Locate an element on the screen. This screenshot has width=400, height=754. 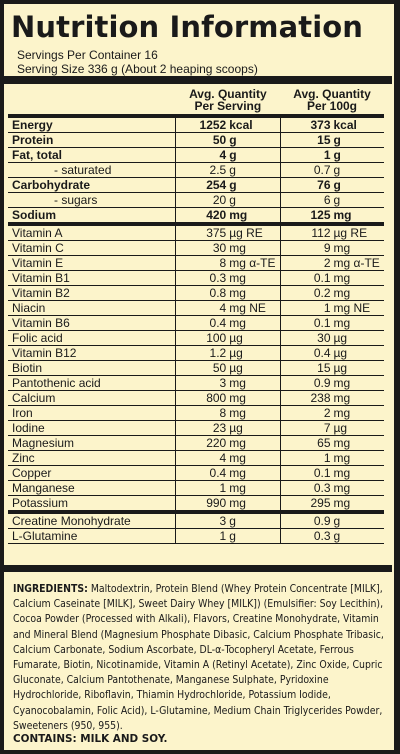
table-row: Protein 50 g 15 g is located at coordinates (196, 140).